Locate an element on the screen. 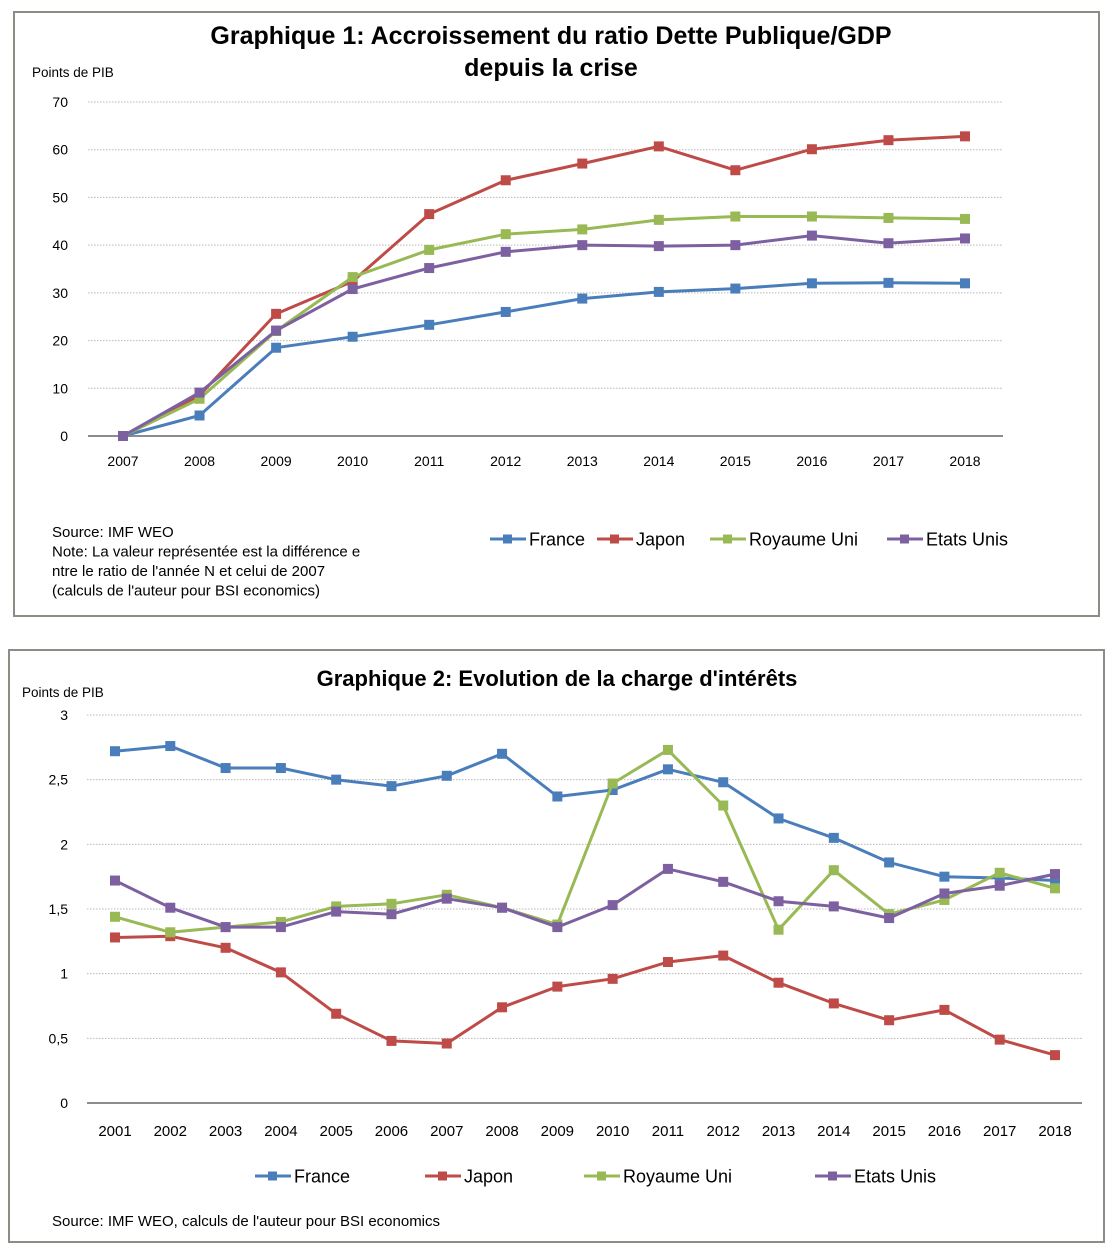  chart-1-legend-item-royaume-uni: Royaume Uni is located at coordinates (784, 540).